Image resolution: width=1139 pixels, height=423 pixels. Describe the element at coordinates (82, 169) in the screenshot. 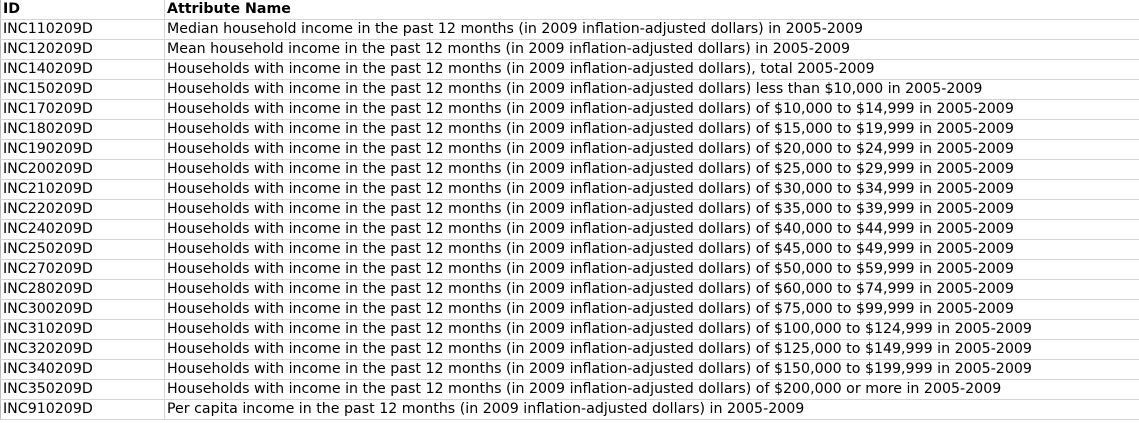

I see `cell-id: INC200209D` at that location.